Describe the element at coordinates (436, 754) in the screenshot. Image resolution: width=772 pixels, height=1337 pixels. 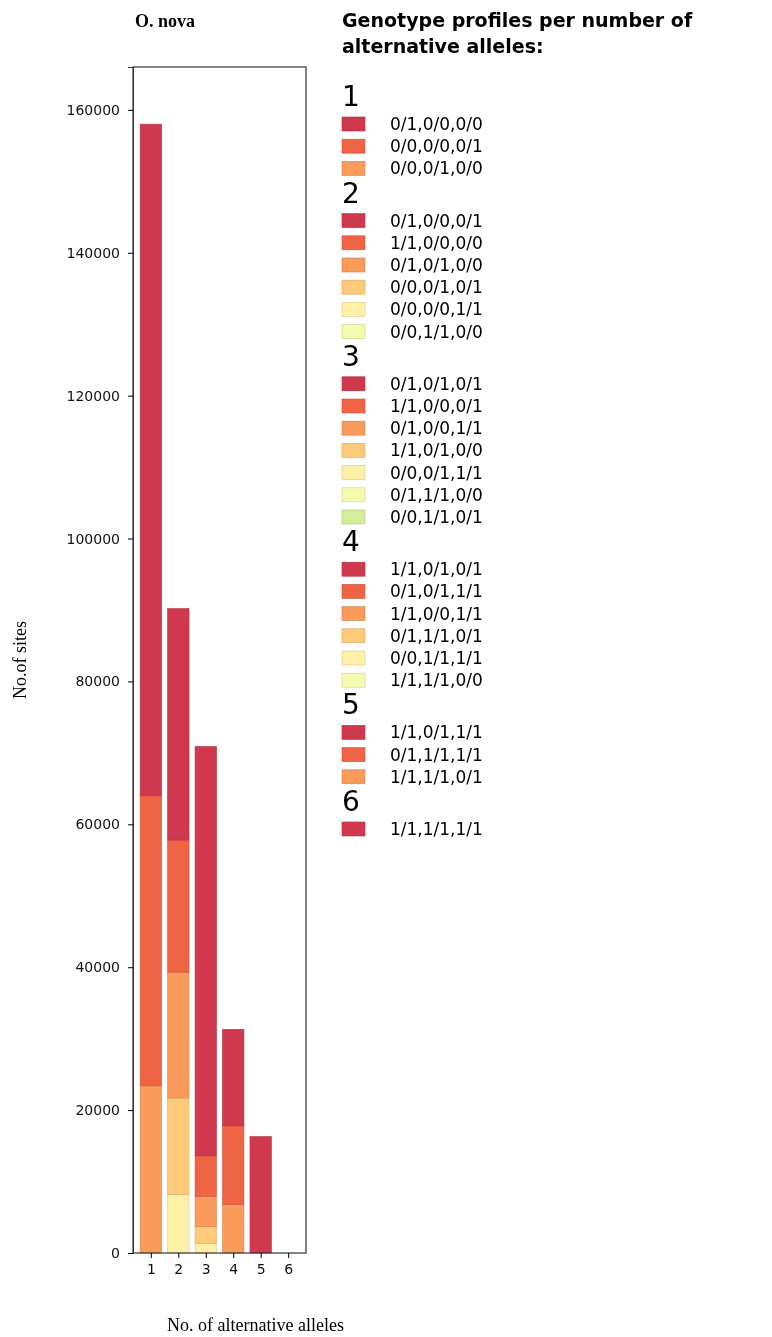
I see `legend-label: 0/1,1/1,1/1` at that location.